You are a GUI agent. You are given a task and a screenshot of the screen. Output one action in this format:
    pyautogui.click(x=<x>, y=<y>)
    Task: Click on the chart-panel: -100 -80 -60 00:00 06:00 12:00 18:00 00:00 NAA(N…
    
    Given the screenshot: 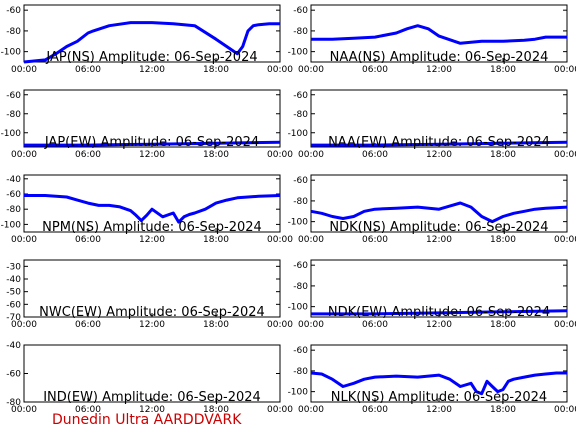 What is the action you would take?
    pyautogui.click(x=432, y=39)
    